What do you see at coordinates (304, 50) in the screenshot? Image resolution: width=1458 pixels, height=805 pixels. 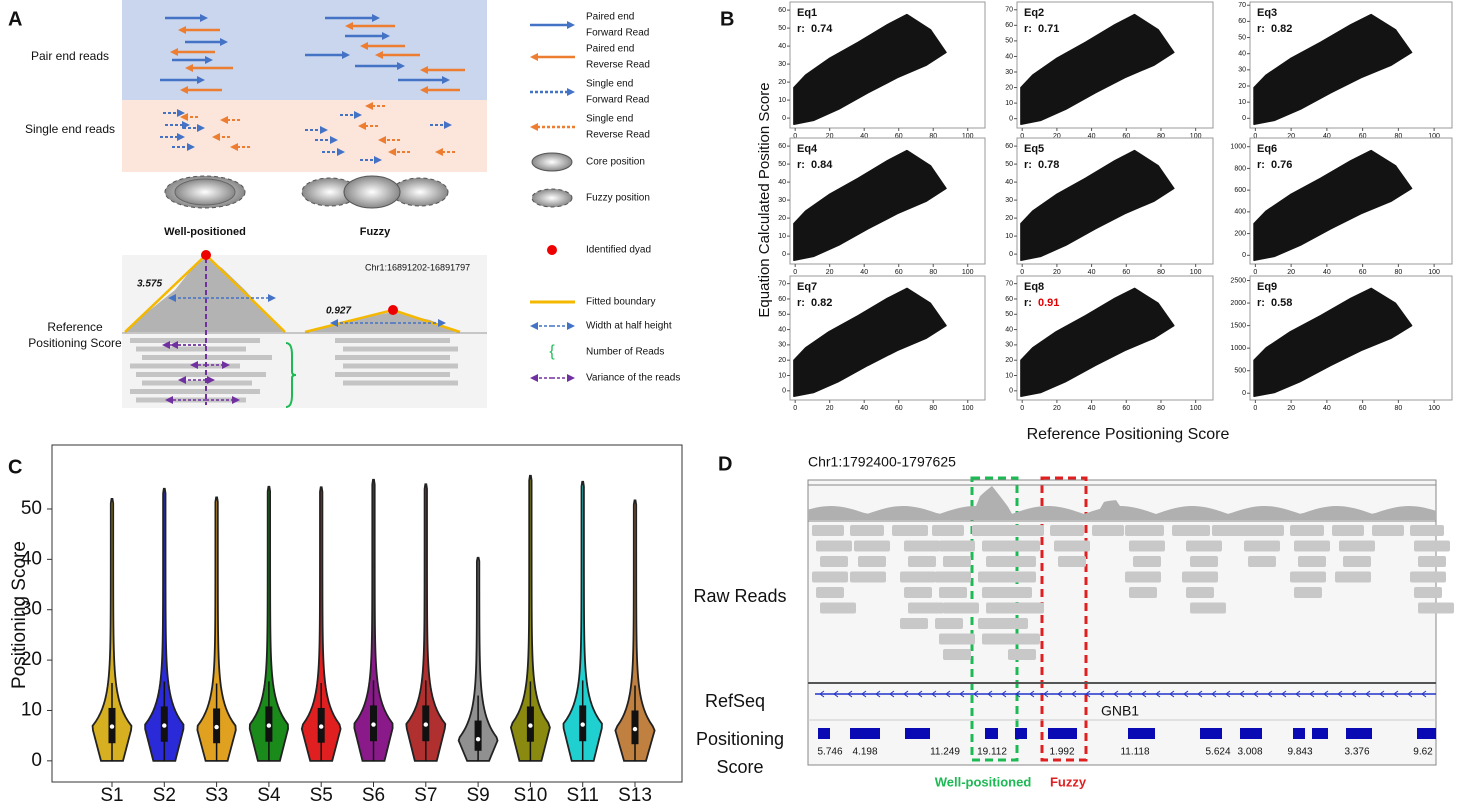 I see `pair-band` at bounding box center [304, 50].